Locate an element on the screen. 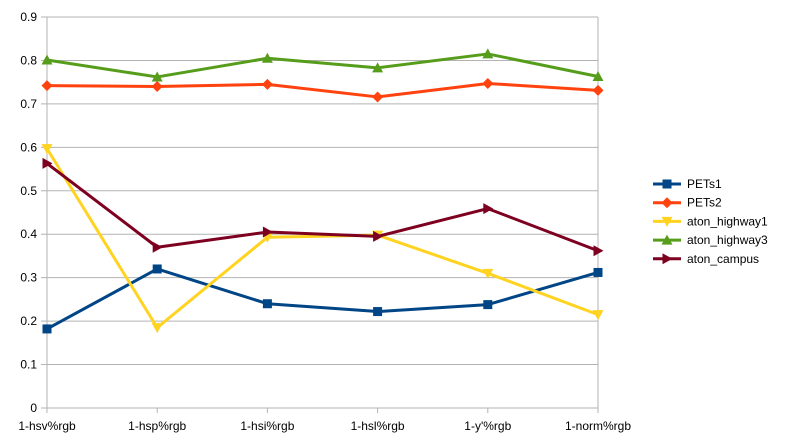 The image size is (785, 447). legend-marker-aton_highway1 is located at coordinates (667, 221).